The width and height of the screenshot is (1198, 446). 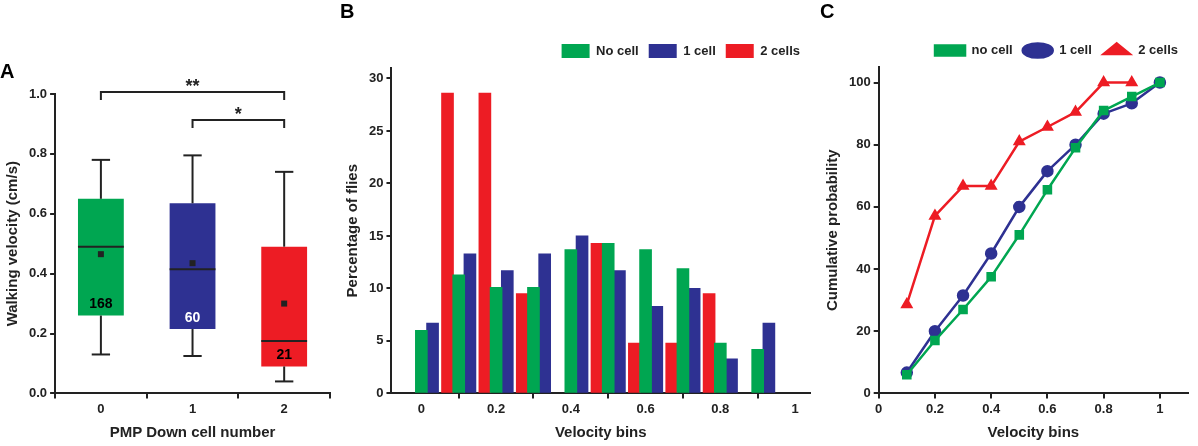 What do you see at coordinates (192, 432) in the screenshot?
I see `x-axis-title: PMP Down cell number` at bounding box center [192, 432].